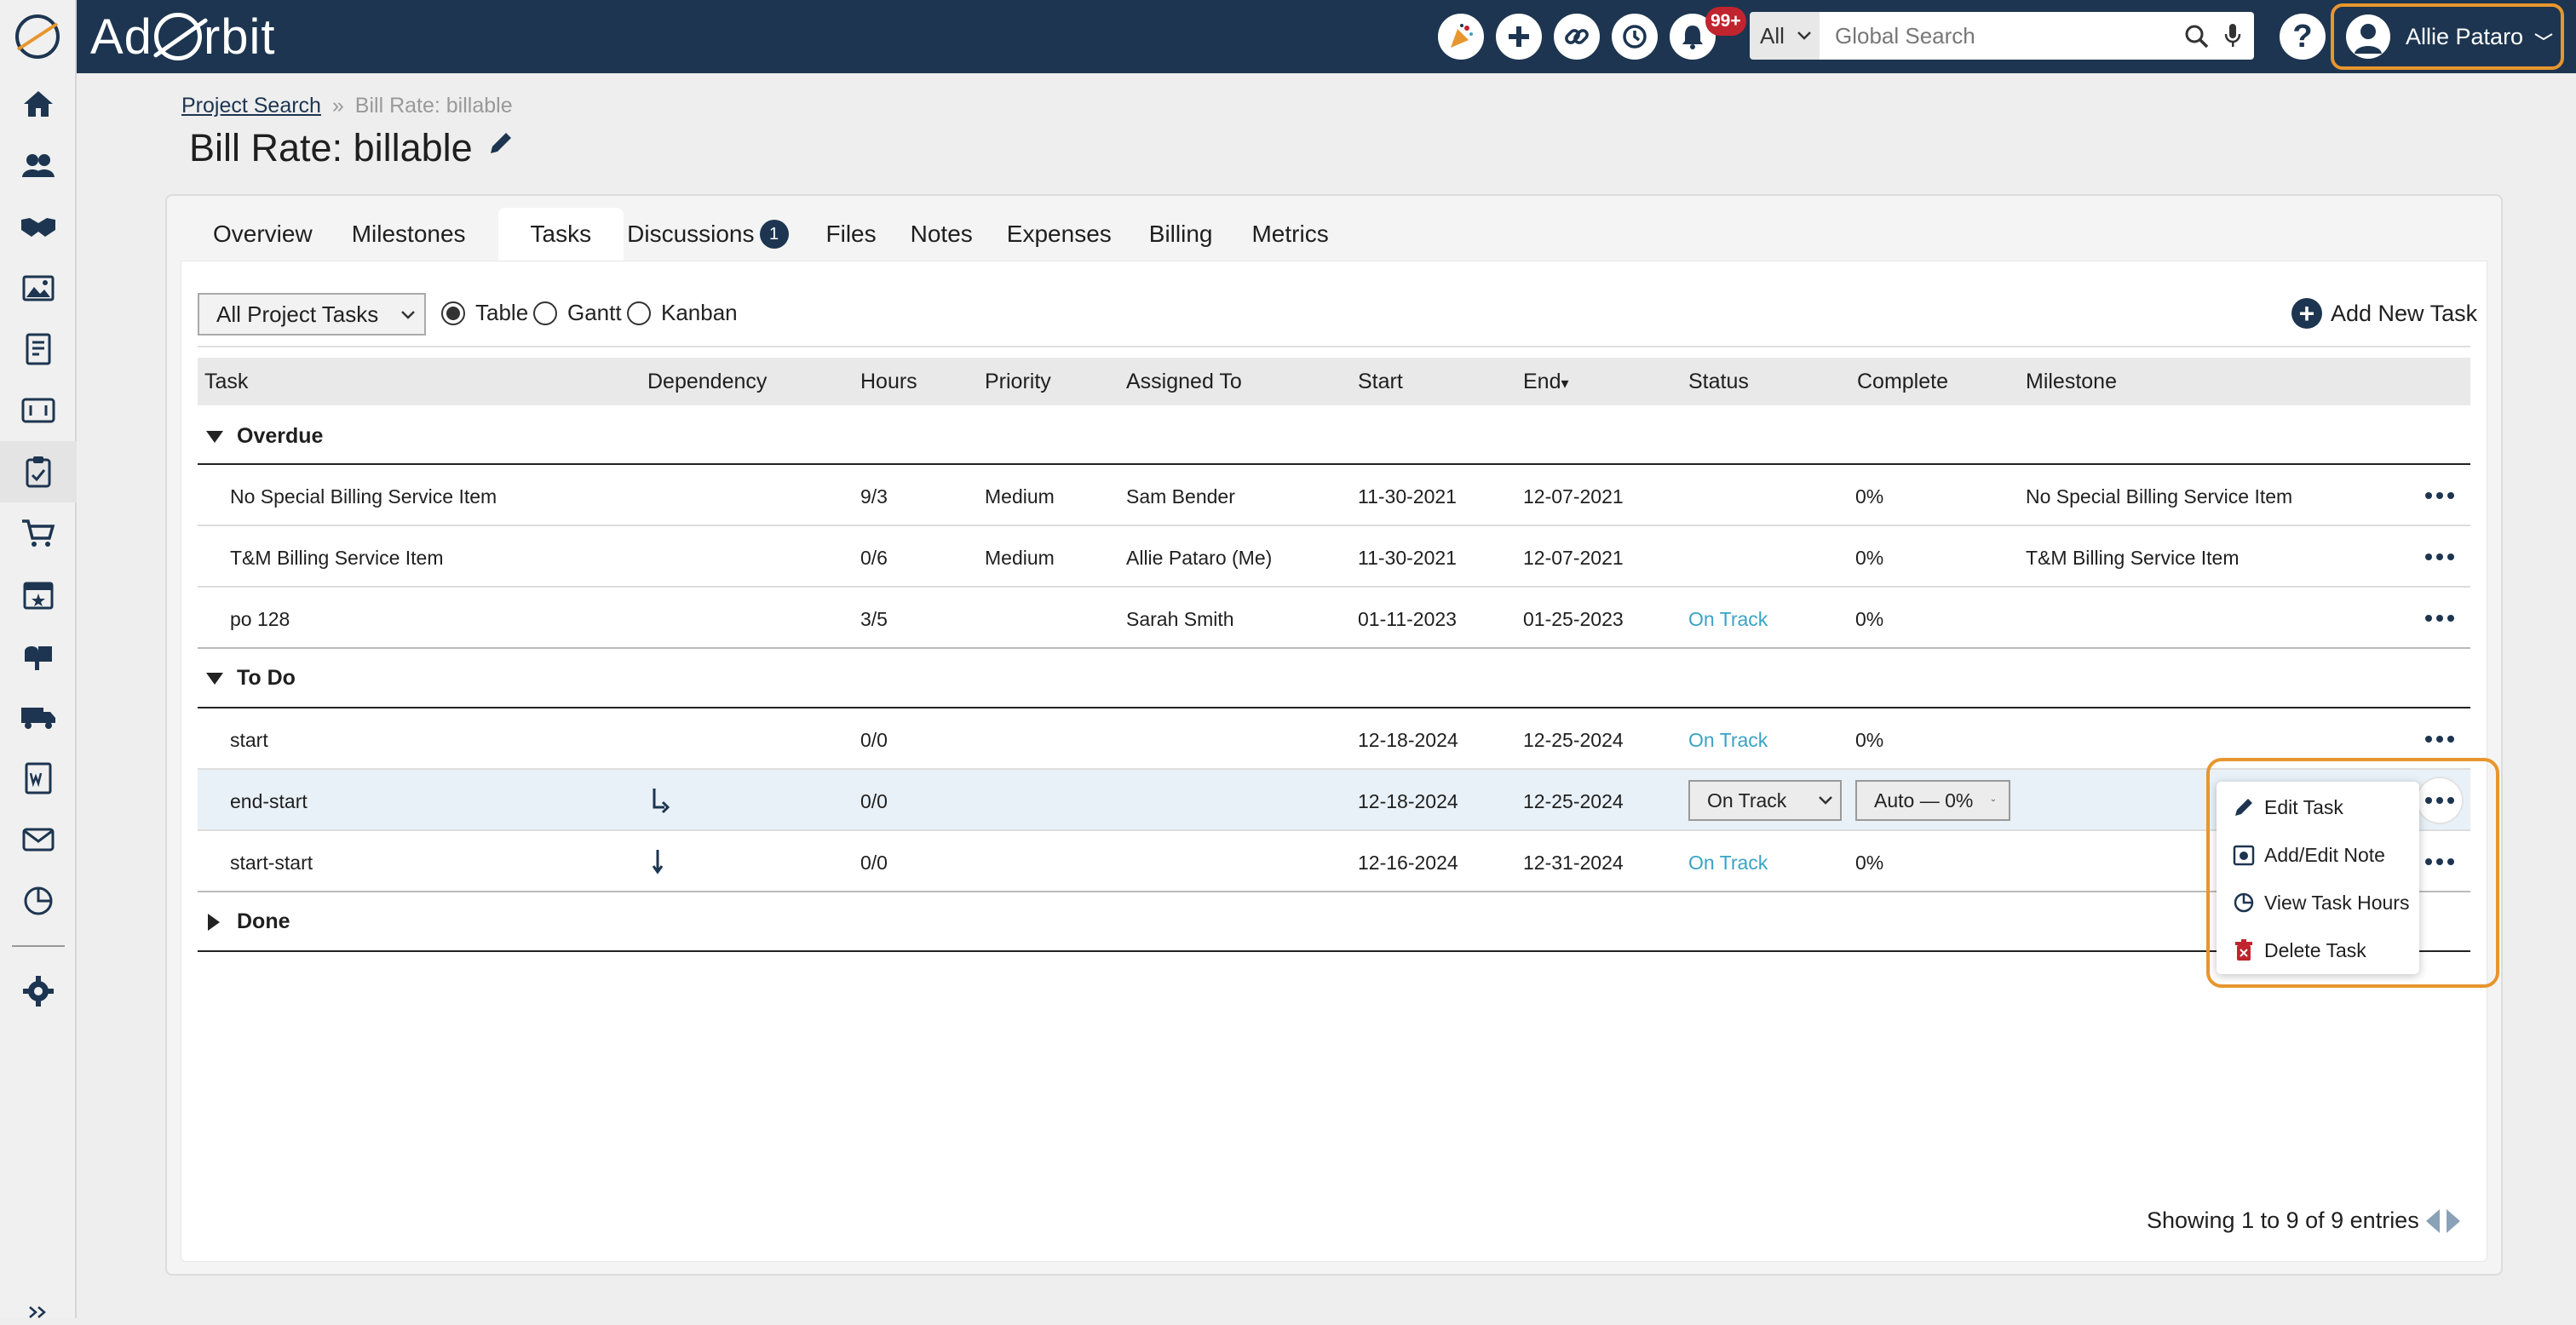 The width and height of the screenshot is (2576, 1325). Describe the element at coordinates (1290, 234) in the screenshot. I see `tab-metrics: Metrics` at that location.